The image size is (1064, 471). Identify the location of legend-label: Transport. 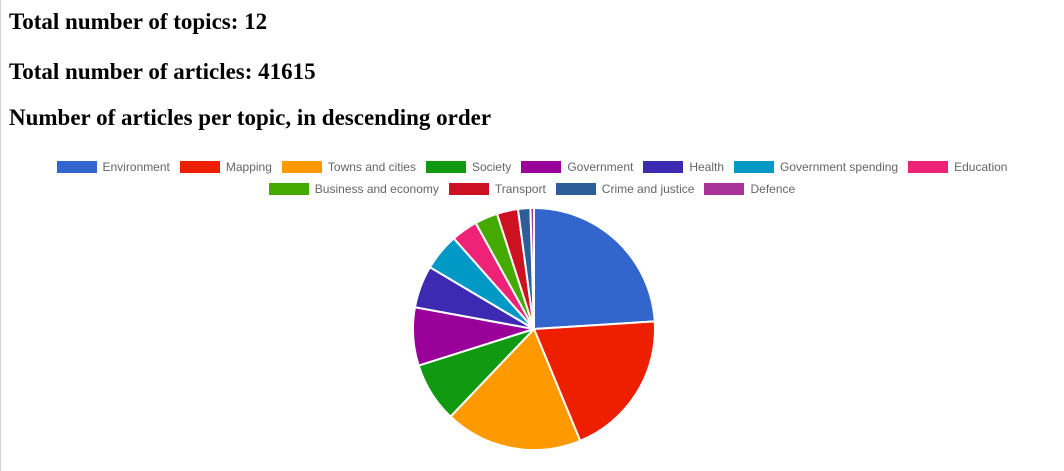
(520, 189).